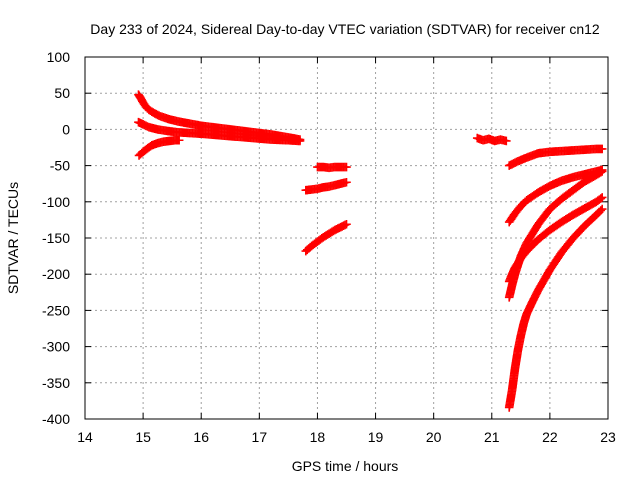  Describe the element at coordinates (434, 437) in the screenshot. I see `x-tick-label: 20` at that location.